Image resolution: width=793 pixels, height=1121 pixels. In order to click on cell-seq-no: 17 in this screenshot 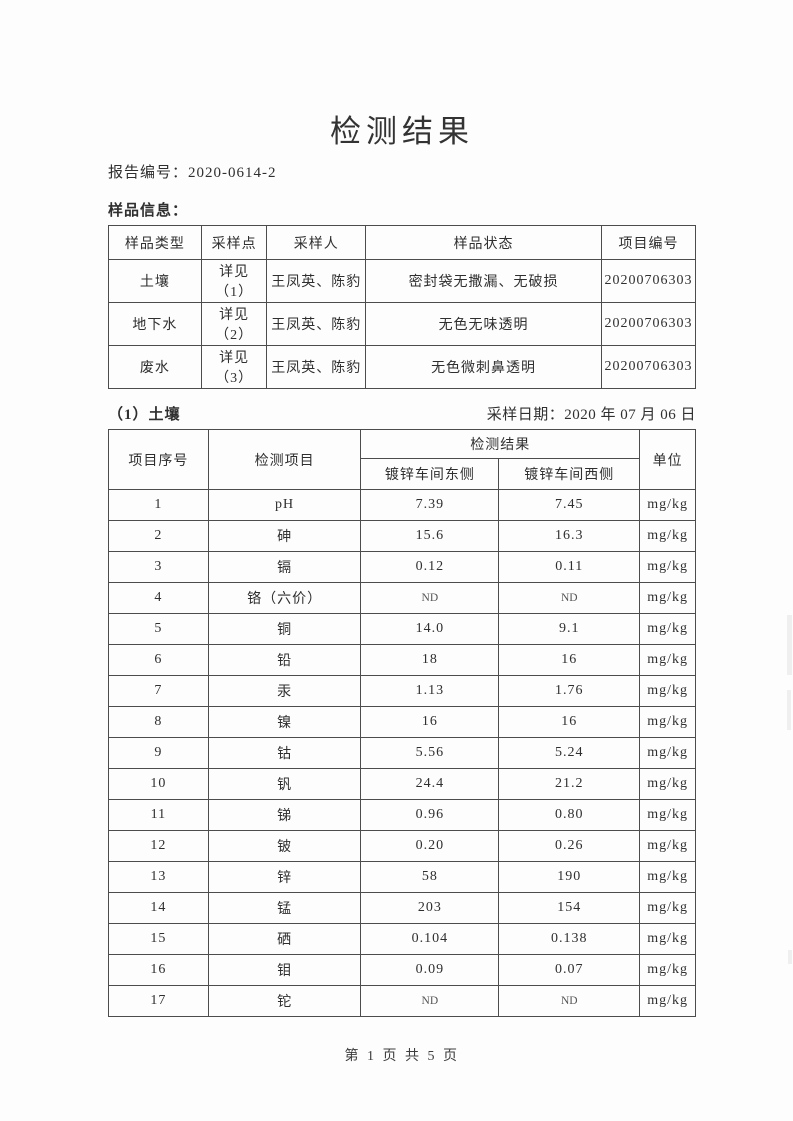, I will do `click(158, 1001)`.